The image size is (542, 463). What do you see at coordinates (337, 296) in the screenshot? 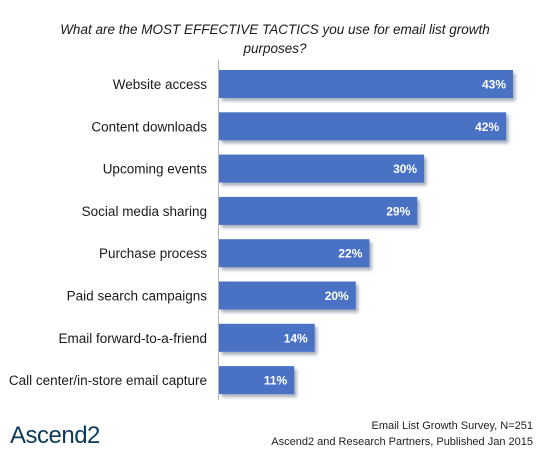
I see `bar-value-label: 20%` at bounding box center [337, 296].